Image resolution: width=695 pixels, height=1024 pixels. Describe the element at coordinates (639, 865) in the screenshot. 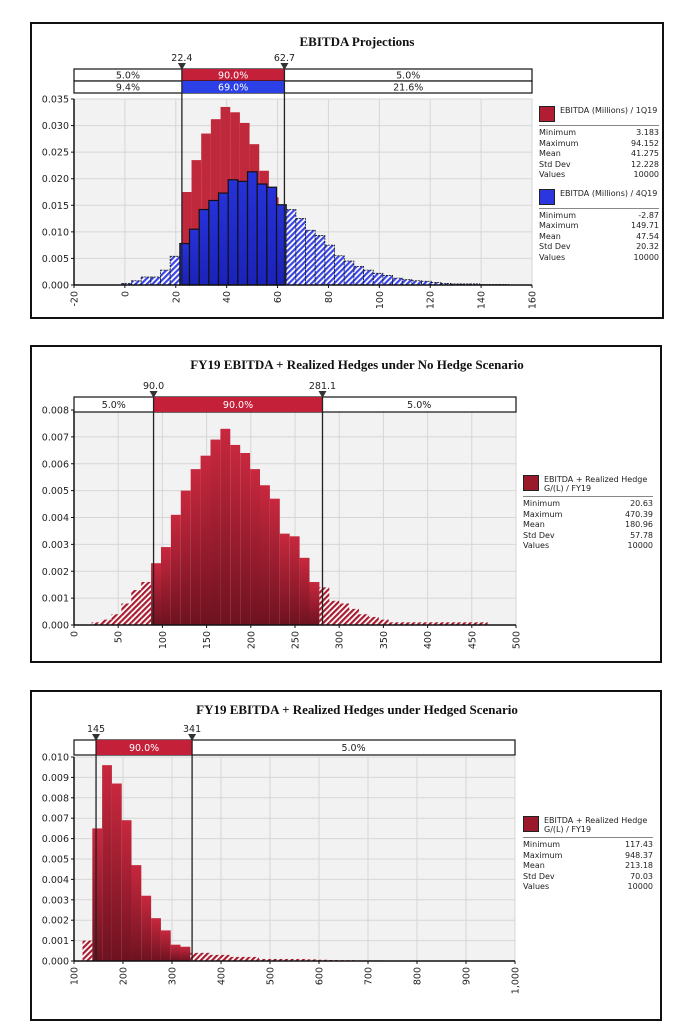

I see `stat-value: 213.18` at that location.